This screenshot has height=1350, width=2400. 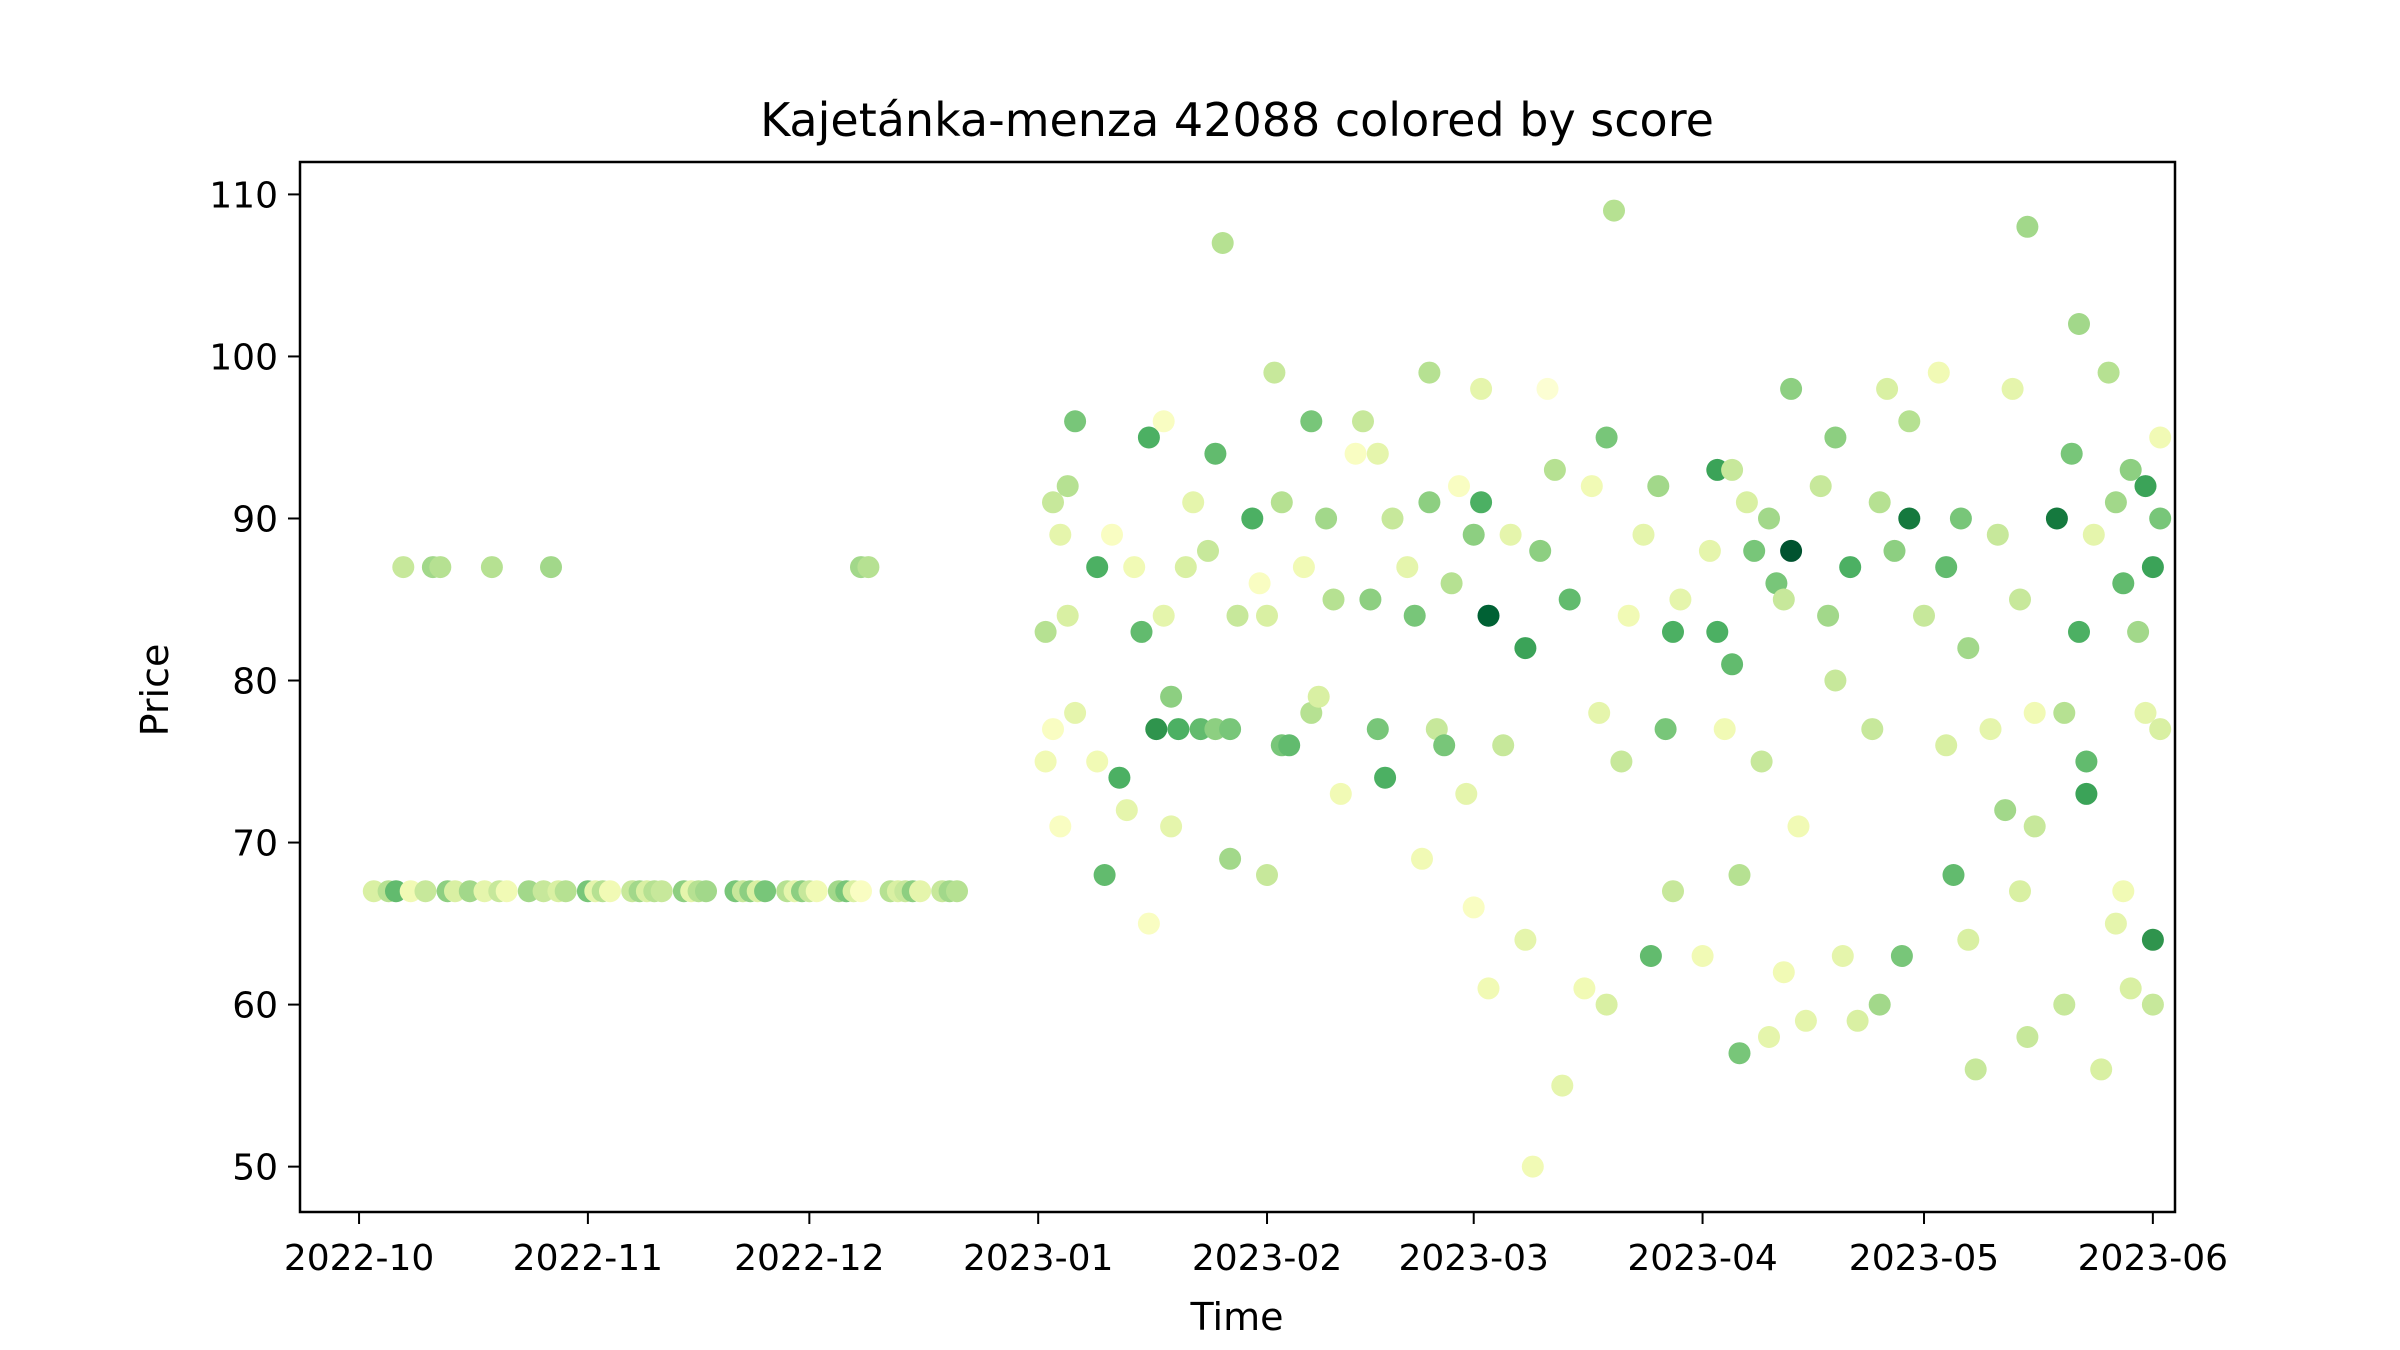 I want to click on x-tick-label: 2023-06, so click(x=2153, y=1258).